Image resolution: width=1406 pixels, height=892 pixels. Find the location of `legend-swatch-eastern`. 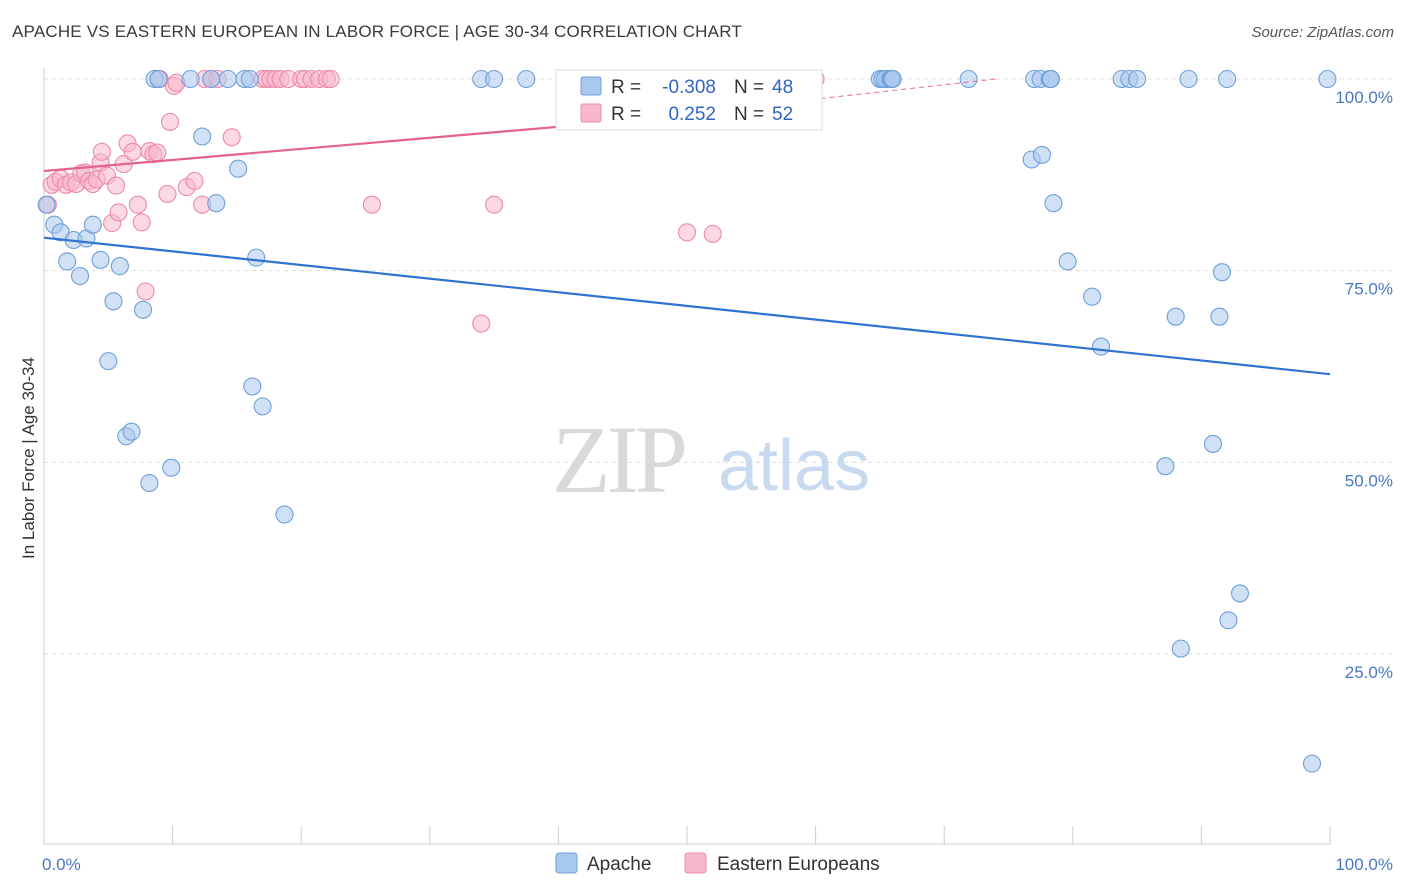

legend-swatch-eastern is located at coordinates (591, 113).